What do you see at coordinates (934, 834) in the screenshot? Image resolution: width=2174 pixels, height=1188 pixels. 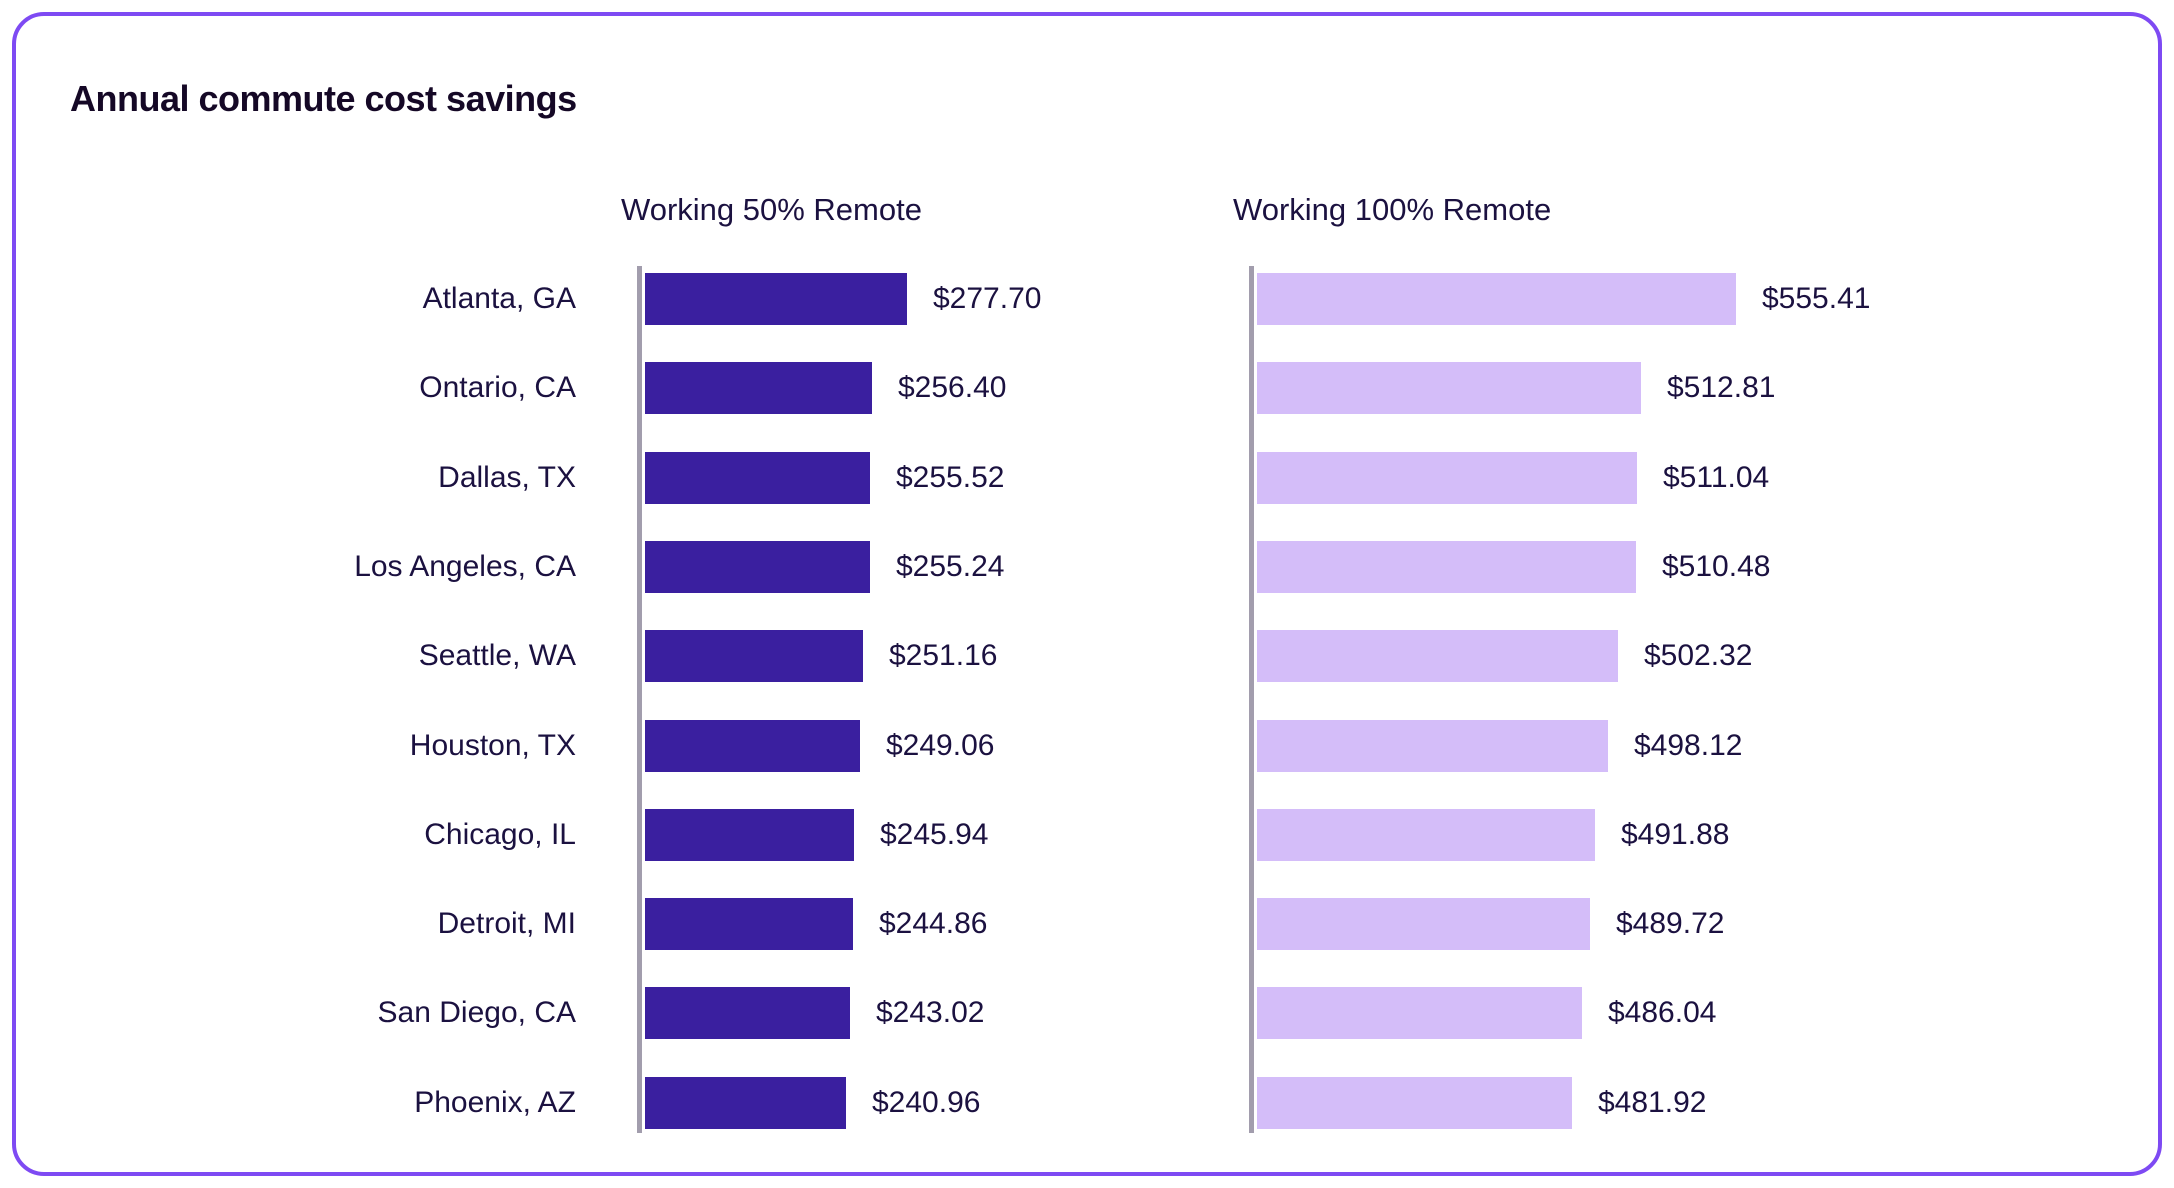 I see `value-label-50-remote: $245.94` at bounding box center [934, 834].